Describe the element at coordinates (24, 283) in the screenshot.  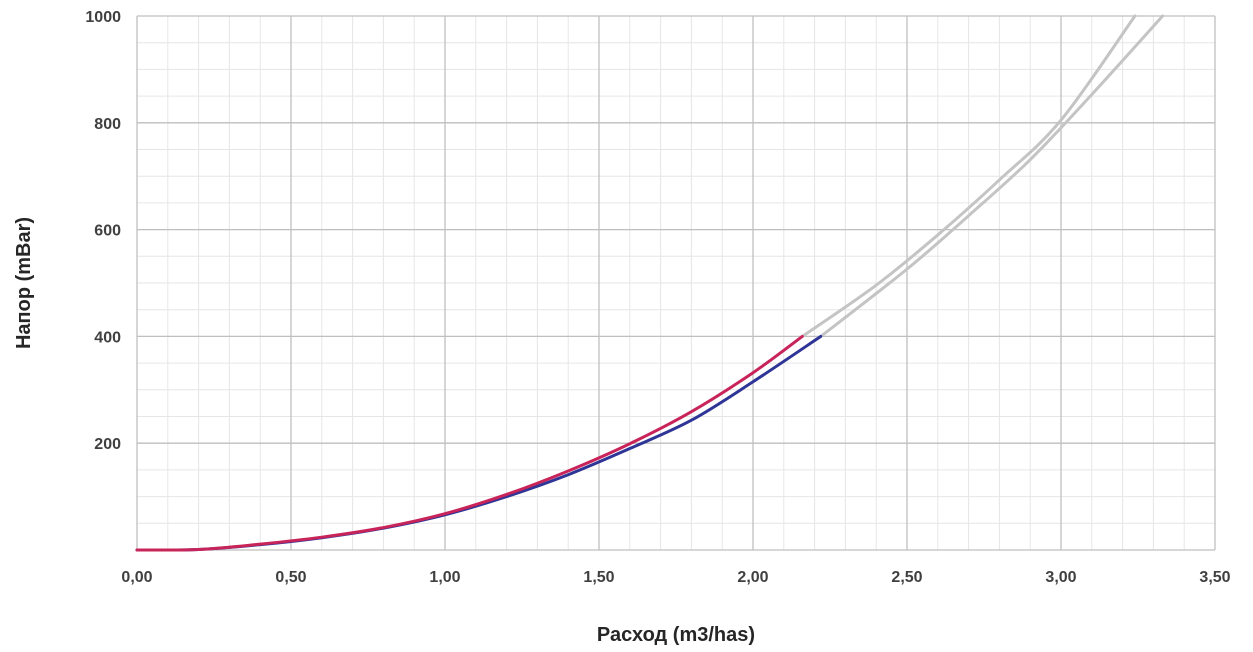
I see `y-axis-title: Напор (mBar)` at that location.